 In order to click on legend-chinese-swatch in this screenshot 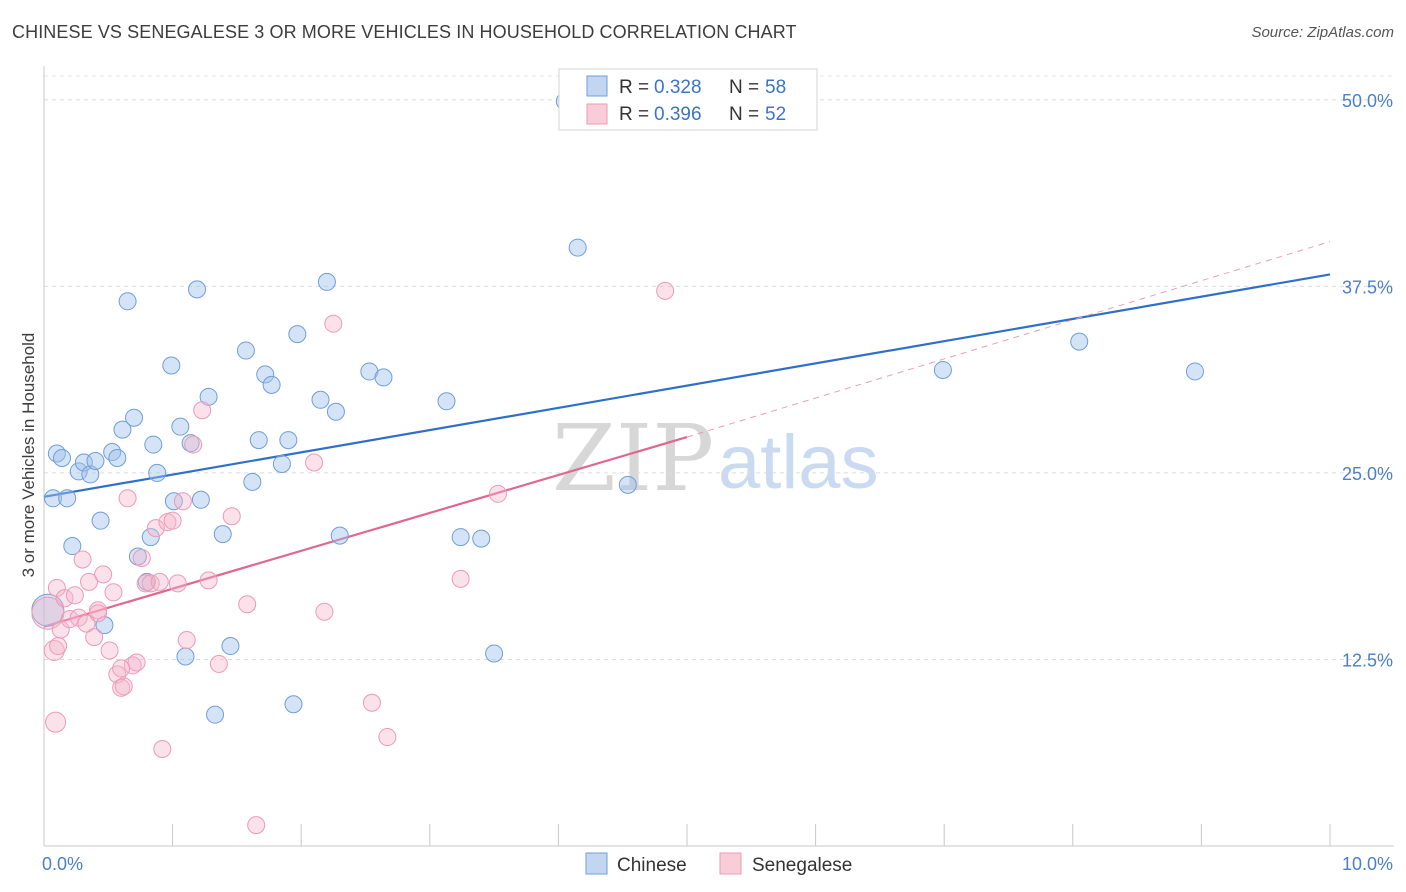, I will do `click(597, 86)`.